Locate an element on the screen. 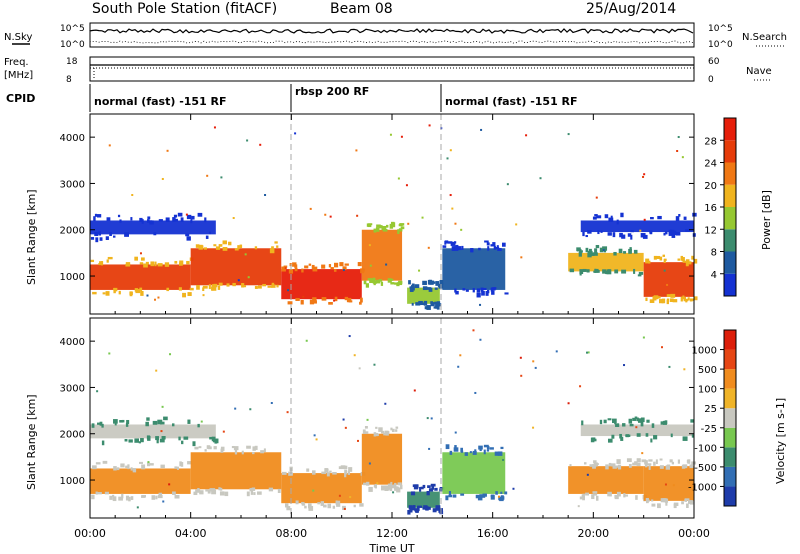 The width and height of the screenshot is (800, 554). nave-label: Nave is located at coordinates (759, 71).